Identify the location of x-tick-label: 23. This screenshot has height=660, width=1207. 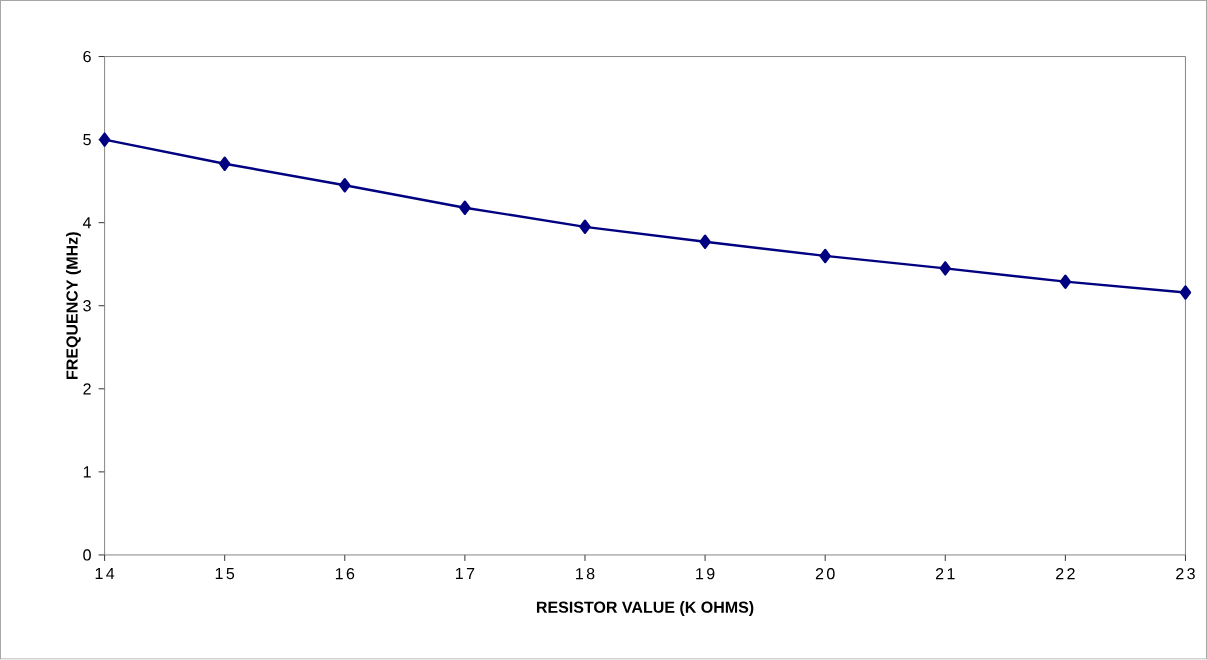
(1185, 574).